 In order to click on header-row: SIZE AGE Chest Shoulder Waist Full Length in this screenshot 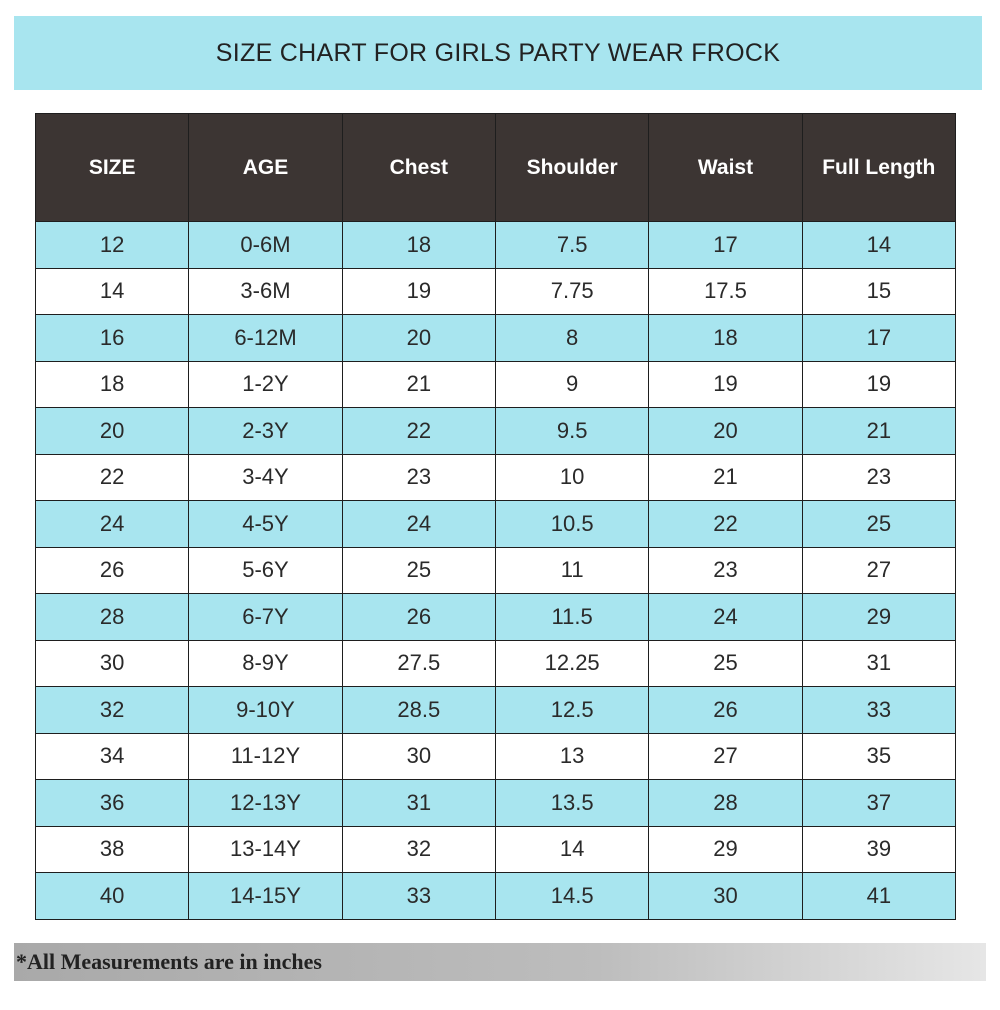, I will do `click(495, 167)`.